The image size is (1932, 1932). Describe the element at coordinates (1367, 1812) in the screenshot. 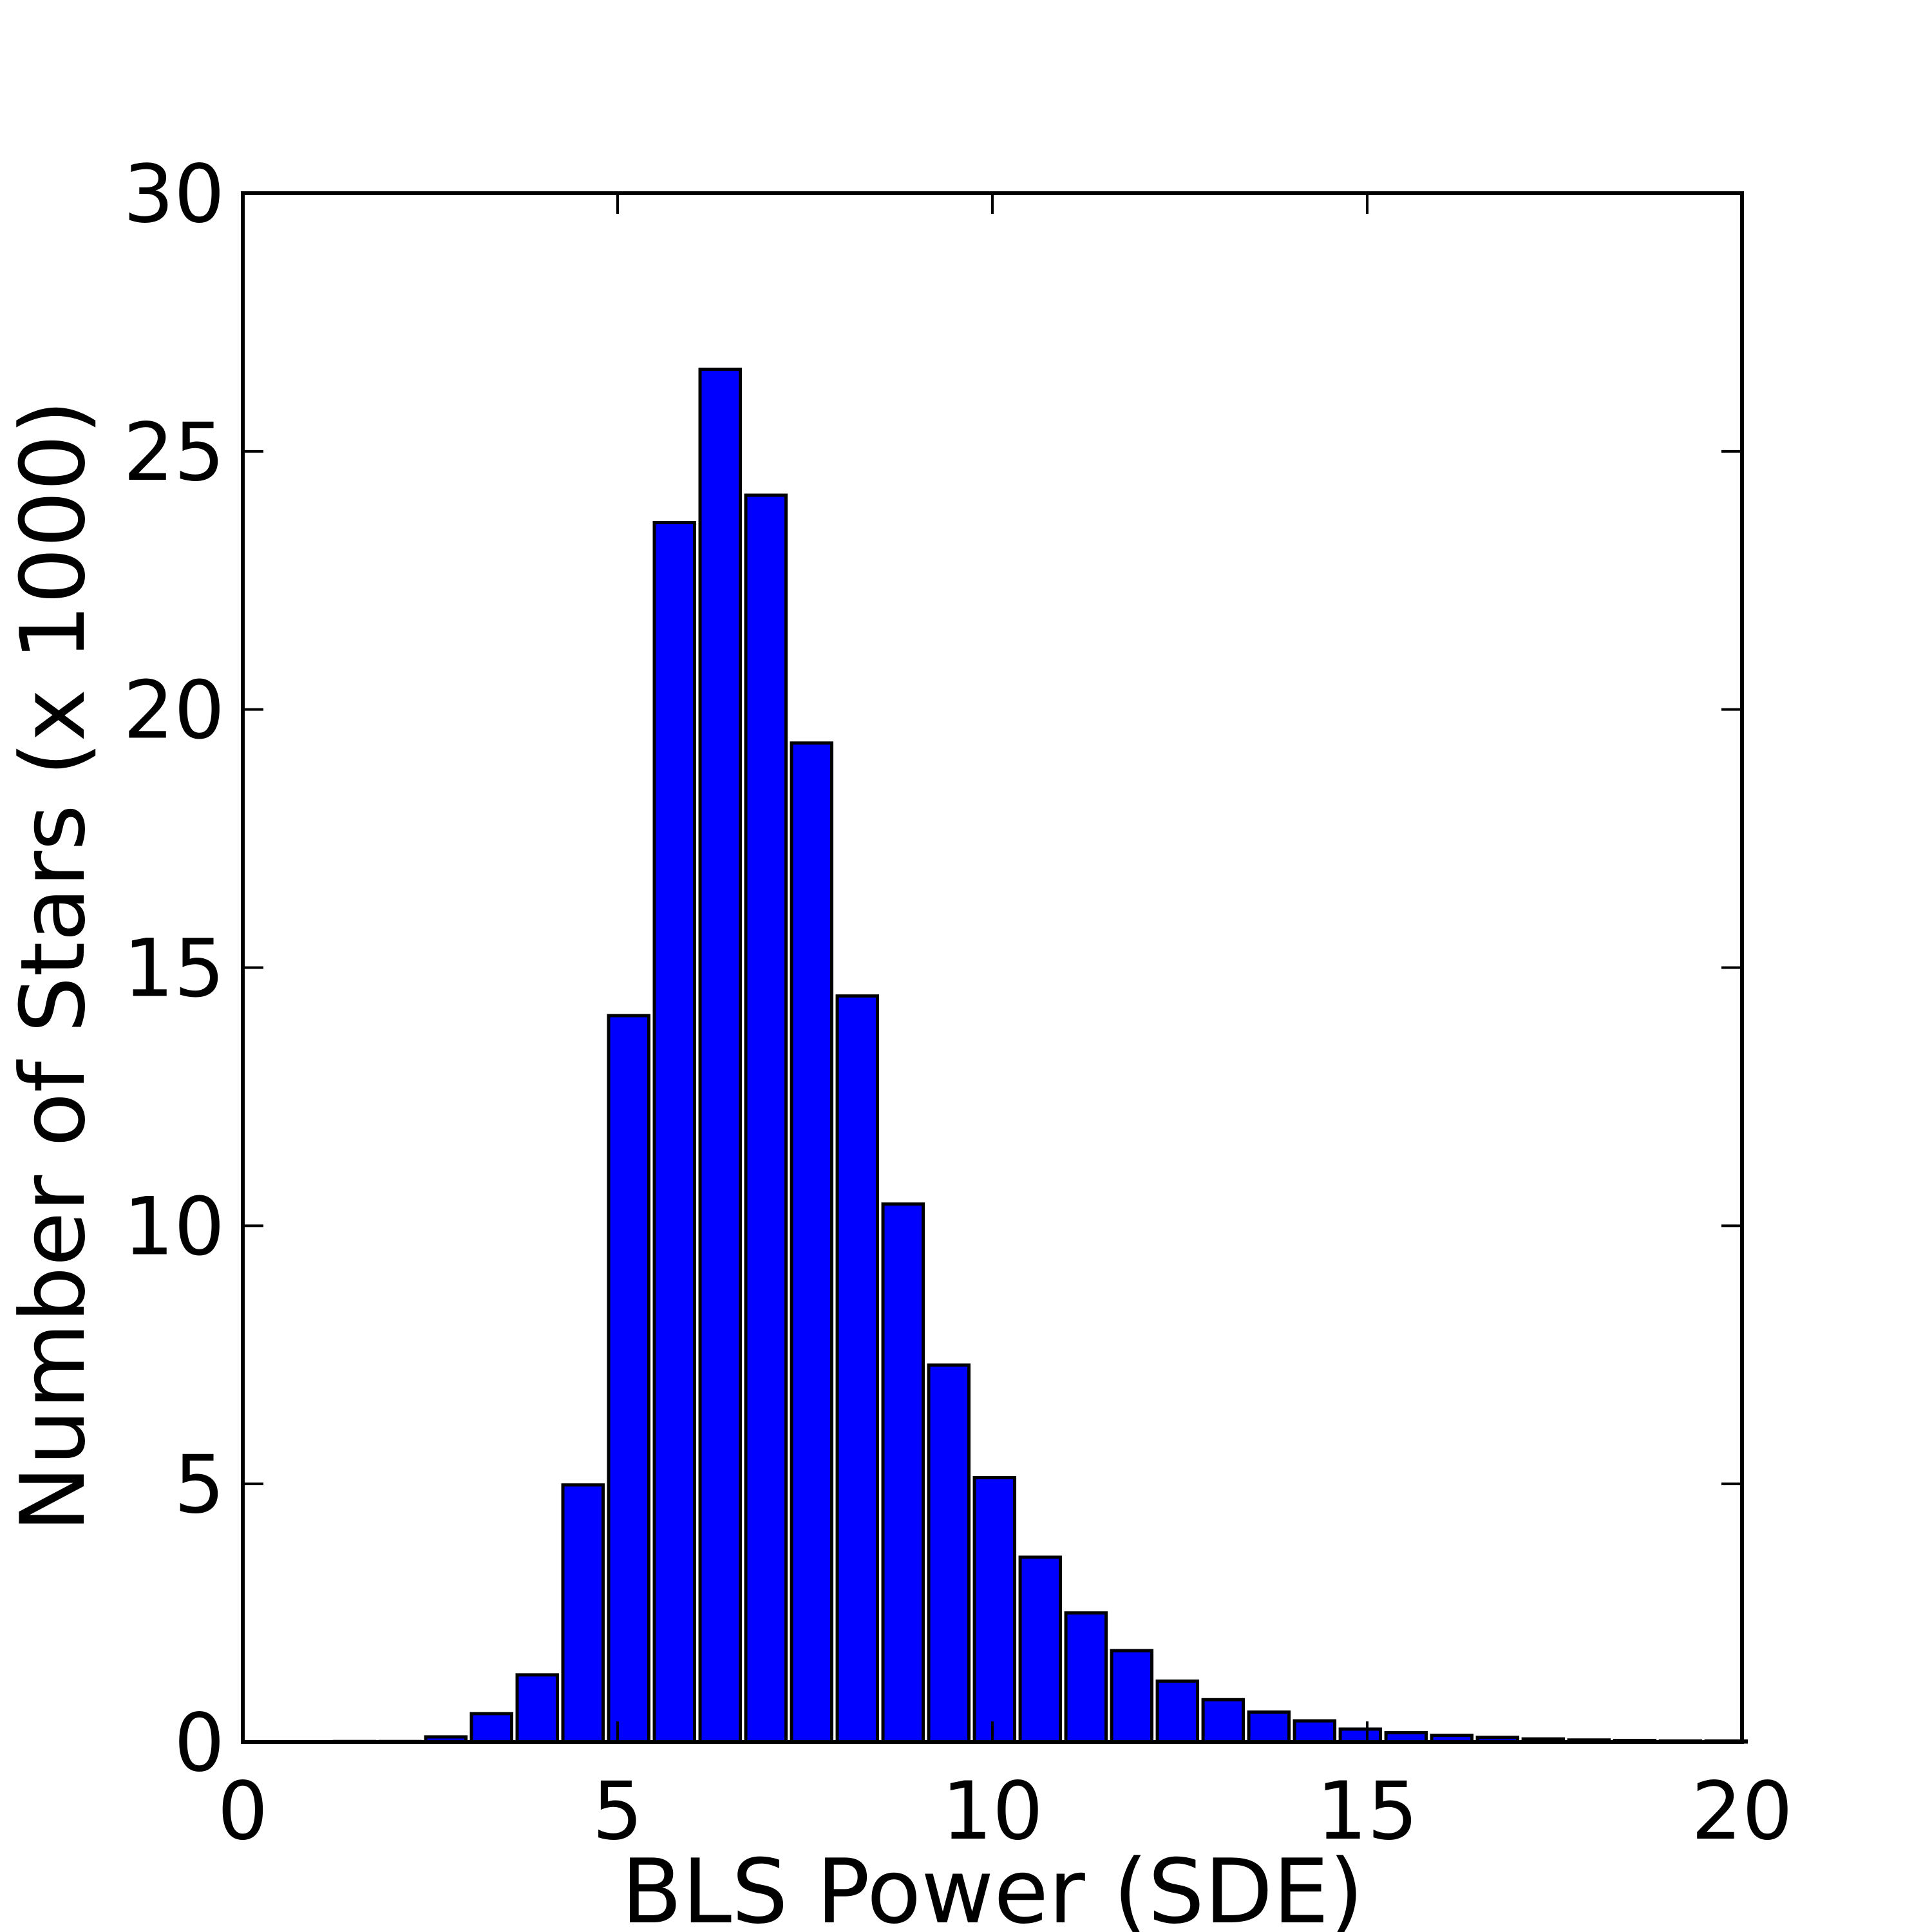

I see `x-tick-label: 15` at that location.